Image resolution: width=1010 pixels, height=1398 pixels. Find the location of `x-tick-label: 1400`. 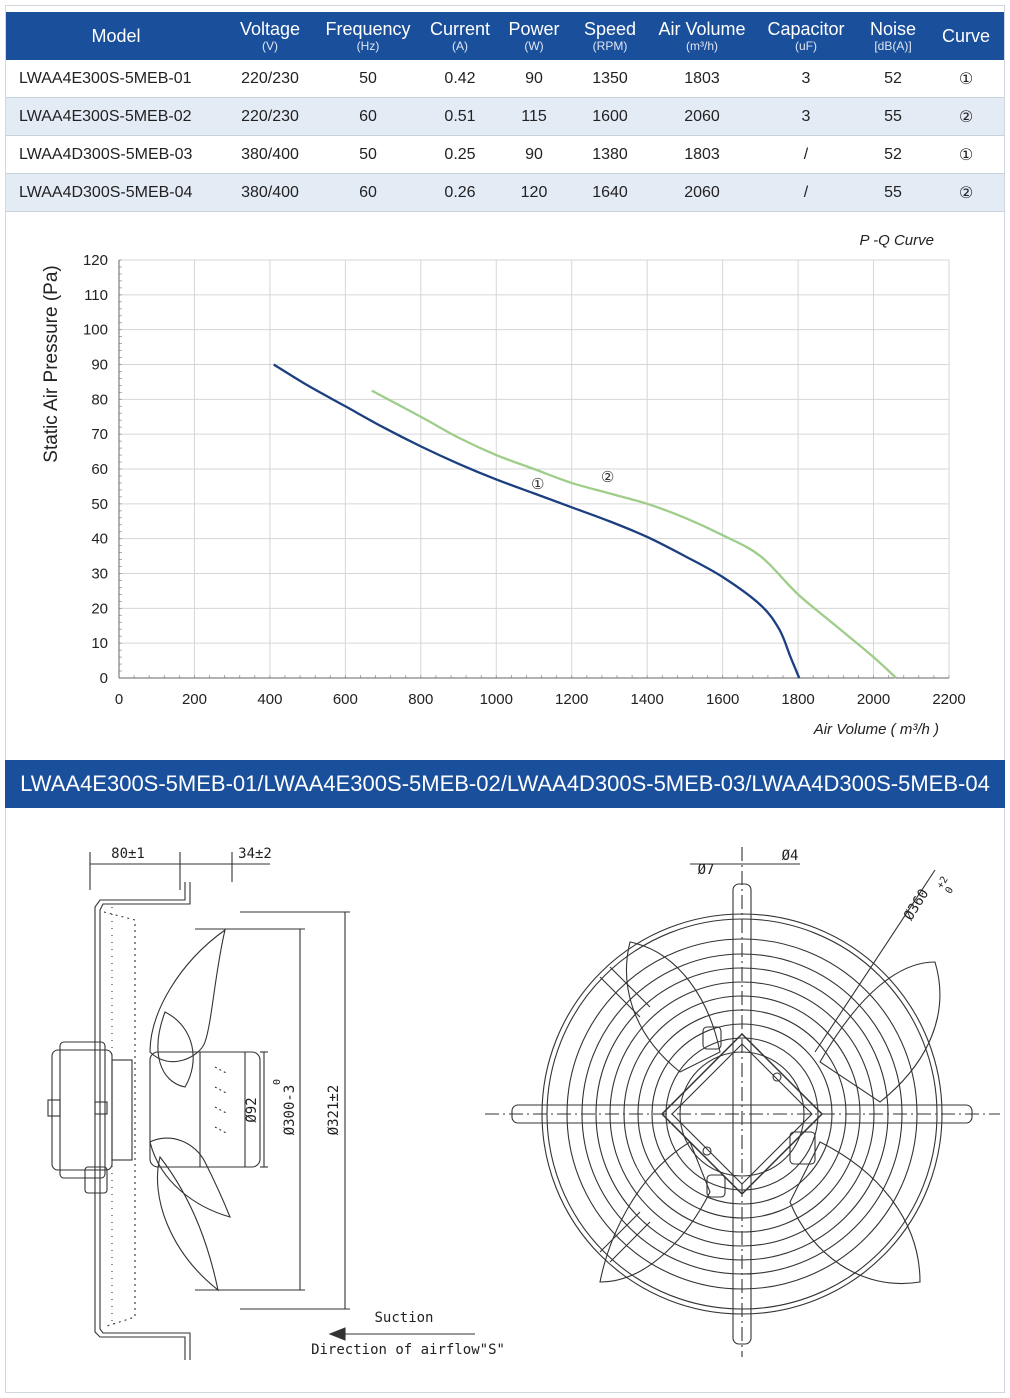

x-tick-label: 1400 is located at coordinates (646, 699).